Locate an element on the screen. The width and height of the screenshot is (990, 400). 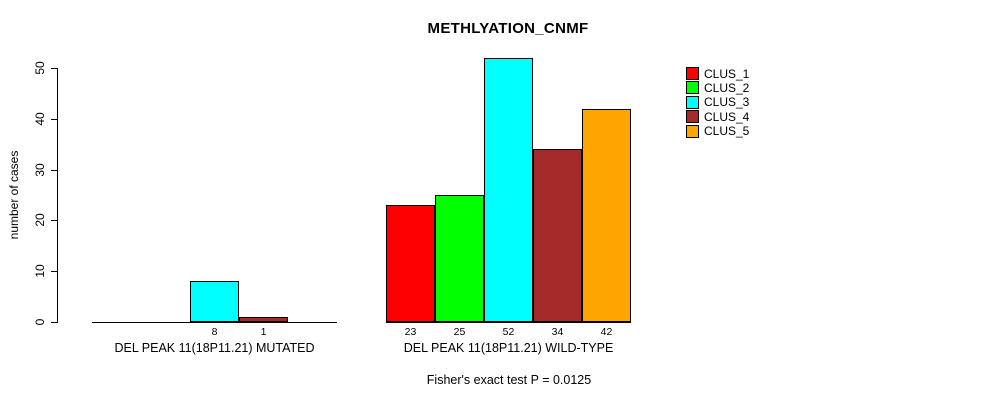
bar-value-label: 52 is located at coordinates (508, 332).